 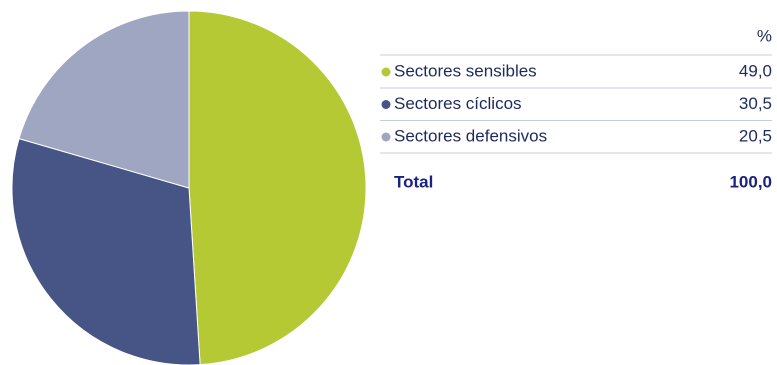 I want to click on legend-label: Sectores cíclicos, so click(x=458, y=103).